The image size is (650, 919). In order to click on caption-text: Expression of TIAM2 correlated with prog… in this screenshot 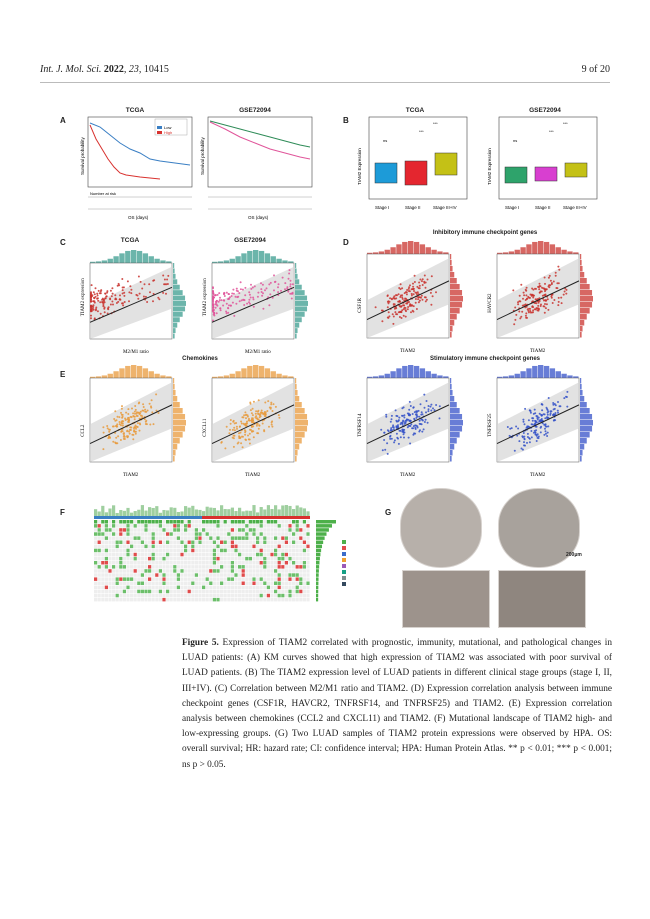, I will do `click(397, 704)`.